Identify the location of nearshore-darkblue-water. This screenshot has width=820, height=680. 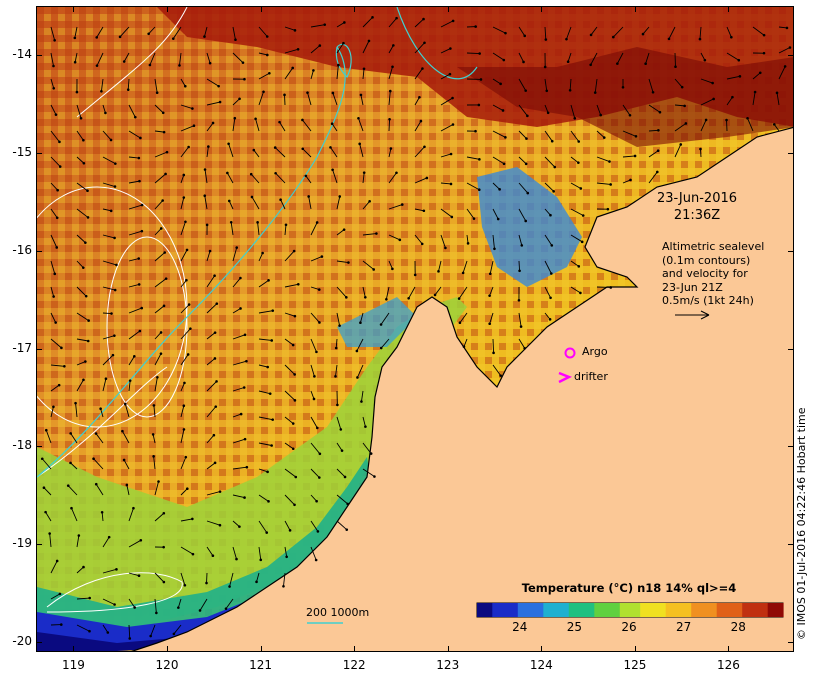
(137, 635).